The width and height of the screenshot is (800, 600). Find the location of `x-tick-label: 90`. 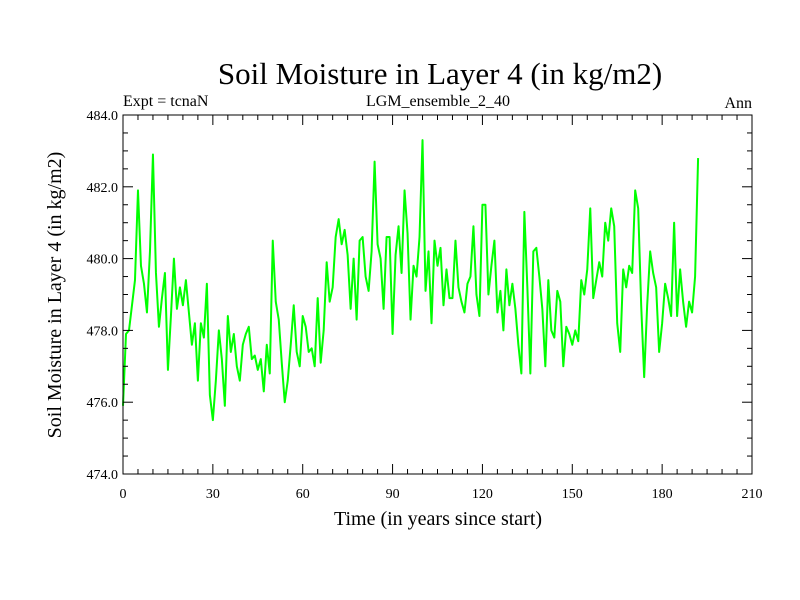

x-tick-label: 90 is located at coordinates (393, 494).